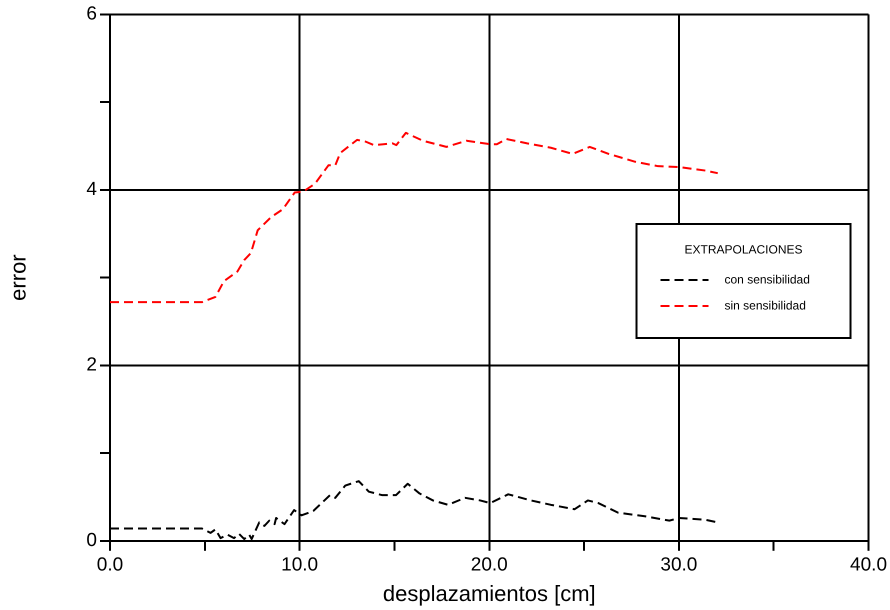 The image size is (890, 610). Describe the element at coordinates (91, 14) in the screenshot. I see `y-tick-label: 6` at that location.